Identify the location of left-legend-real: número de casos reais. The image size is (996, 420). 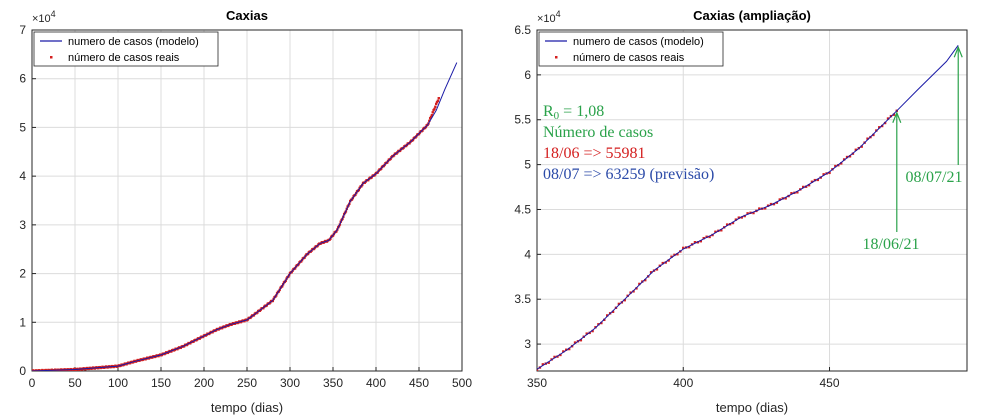
(124, 58).